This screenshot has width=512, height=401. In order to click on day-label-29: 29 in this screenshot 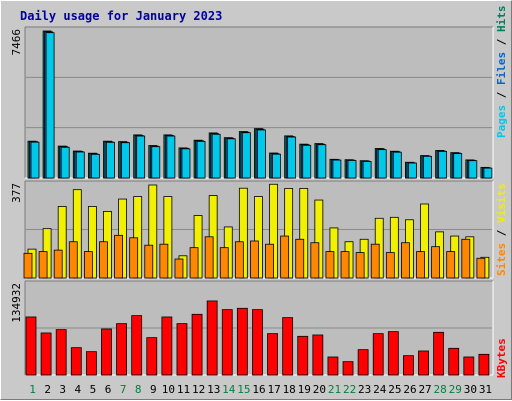, I will do `click(455, 389)`.